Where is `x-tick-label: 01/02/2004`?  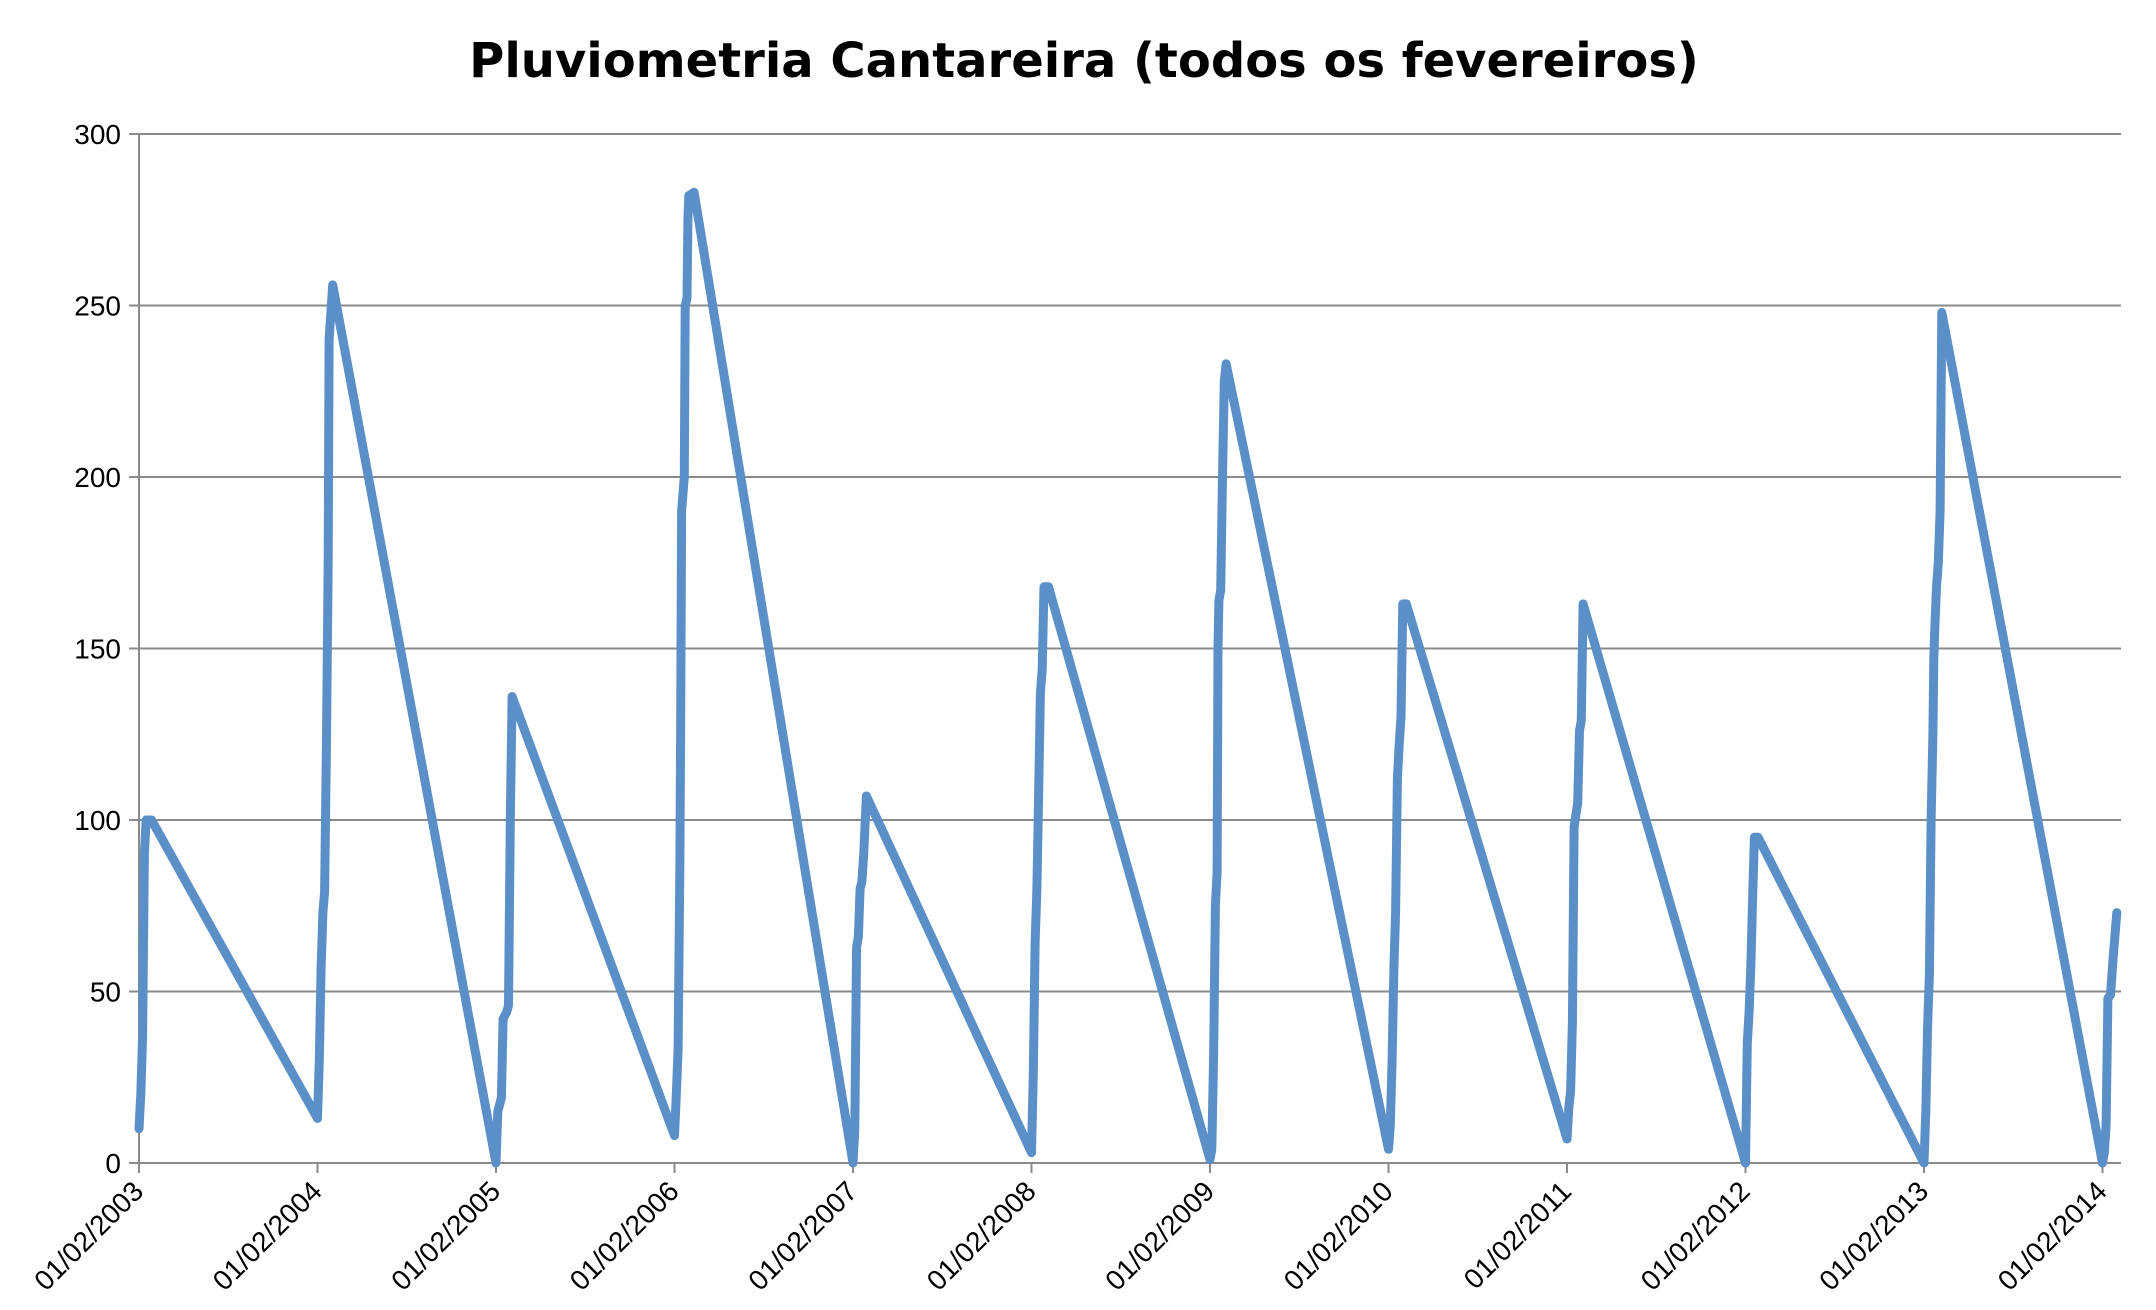 x-tick-label: 01/02/2004 is located at coordinates (267, 1235).